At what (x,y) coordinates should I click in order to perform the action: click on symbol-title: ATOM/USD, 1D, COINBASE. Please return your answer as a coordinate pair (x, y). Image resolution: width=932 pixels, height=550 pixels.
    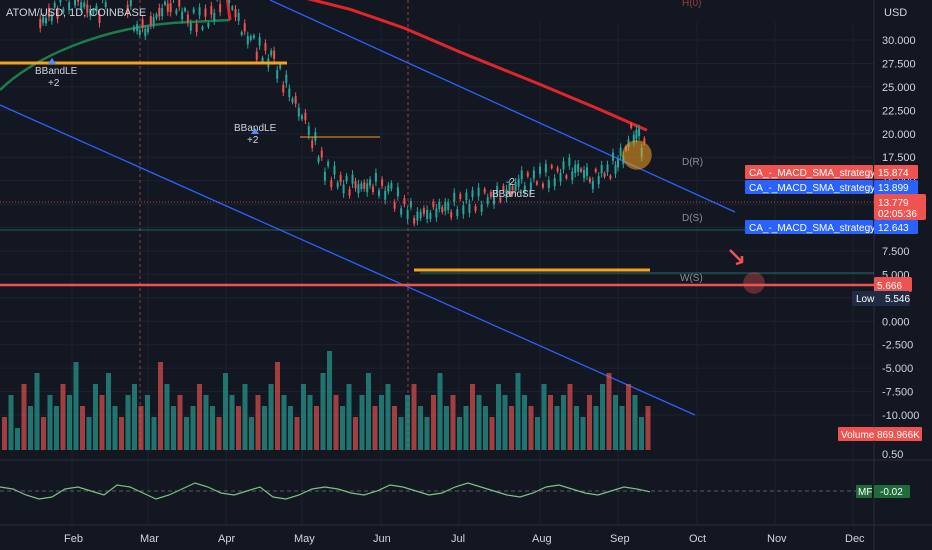
    Looking at the image, I should click on (76, 13).